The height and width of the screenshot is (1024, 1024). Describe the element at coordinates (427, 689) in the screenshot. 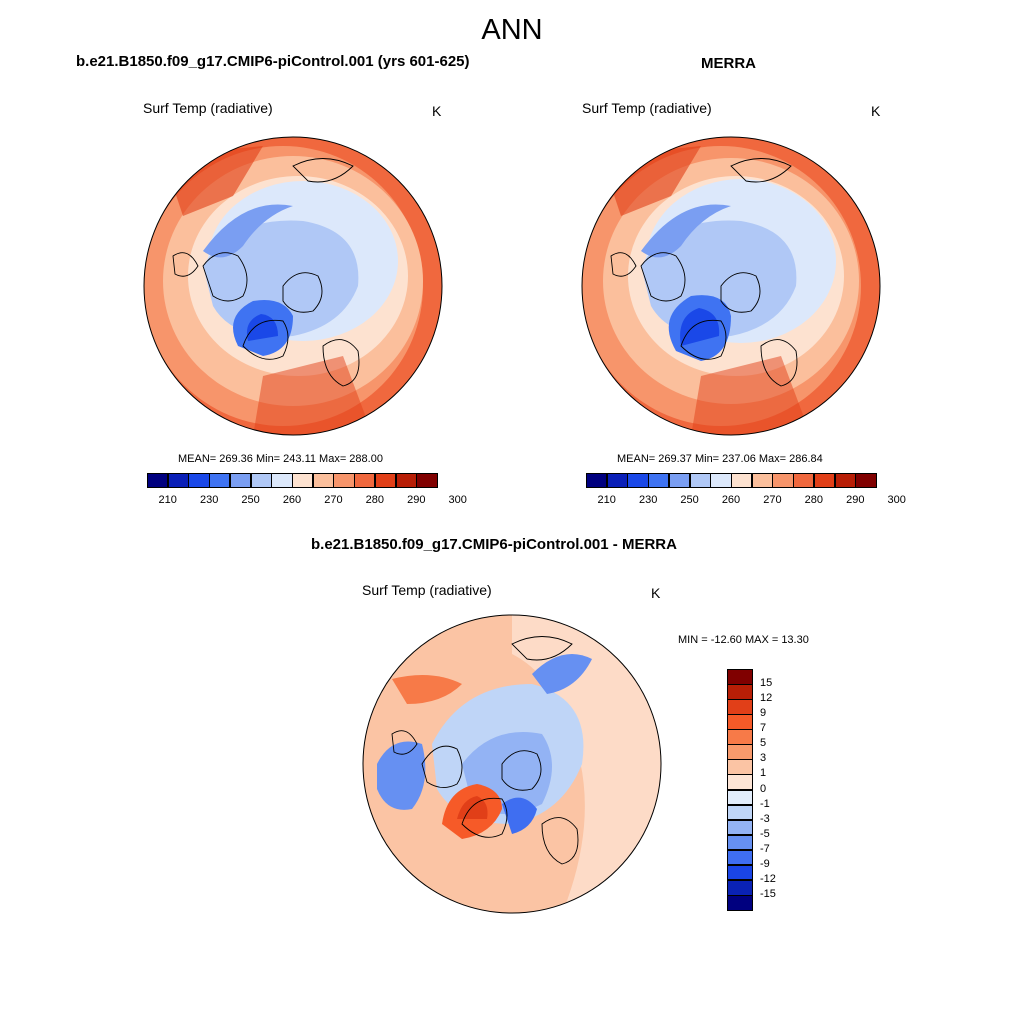

I see `alaska-warm-patch` at that location.